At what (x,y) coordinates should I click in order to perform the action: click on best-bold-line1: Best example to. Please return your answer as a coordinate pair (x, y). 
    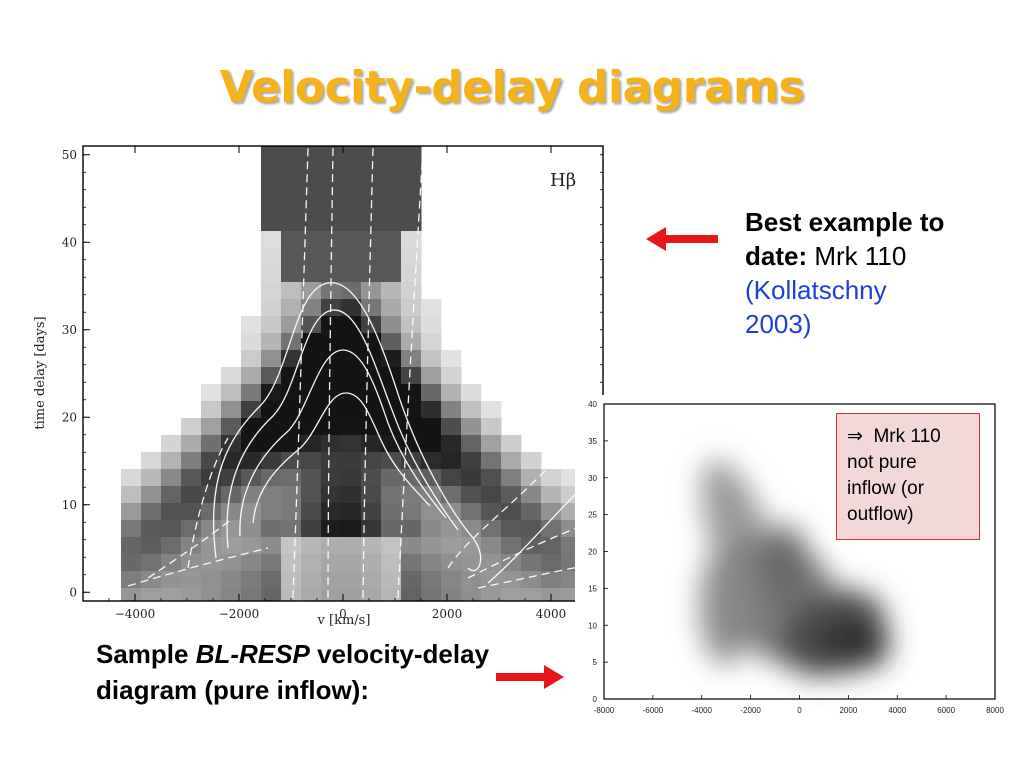
    Looking at the image, I should click on (845, 222).